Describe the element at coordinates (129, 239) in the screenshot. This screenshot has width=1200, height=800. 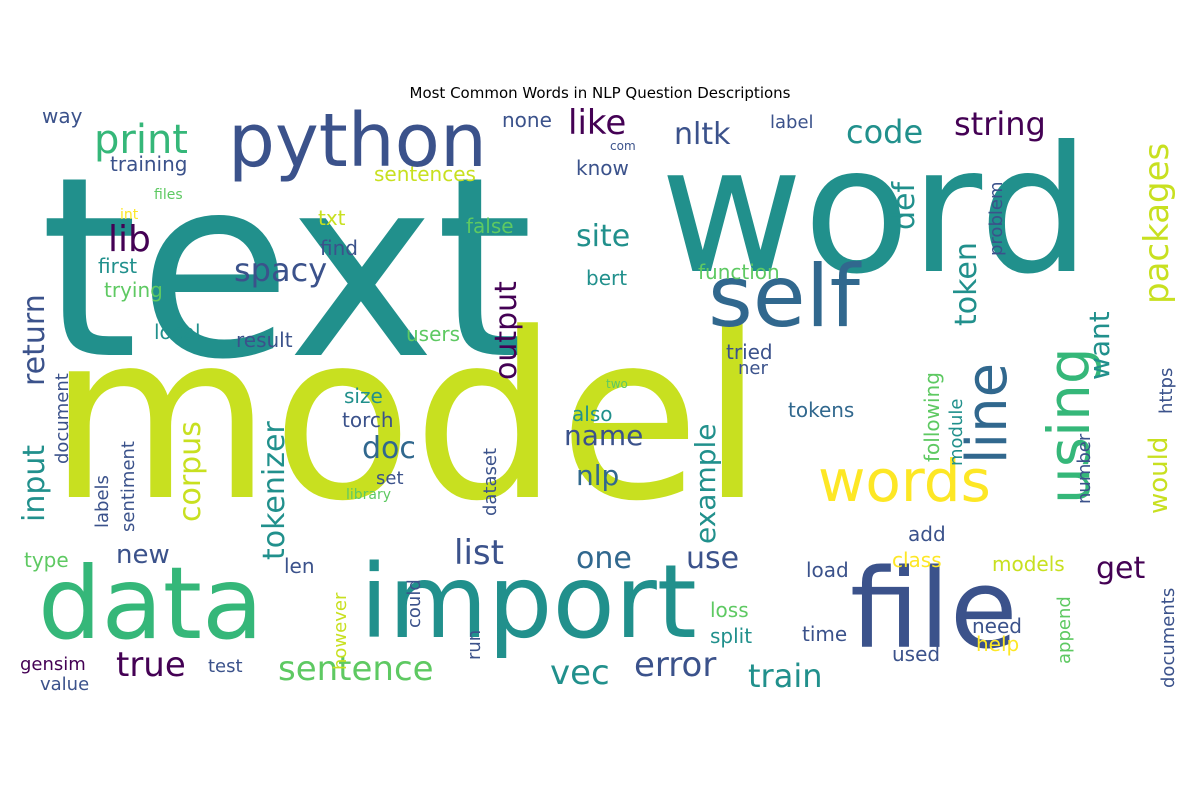
I see `cloud-word: lib` at that location.